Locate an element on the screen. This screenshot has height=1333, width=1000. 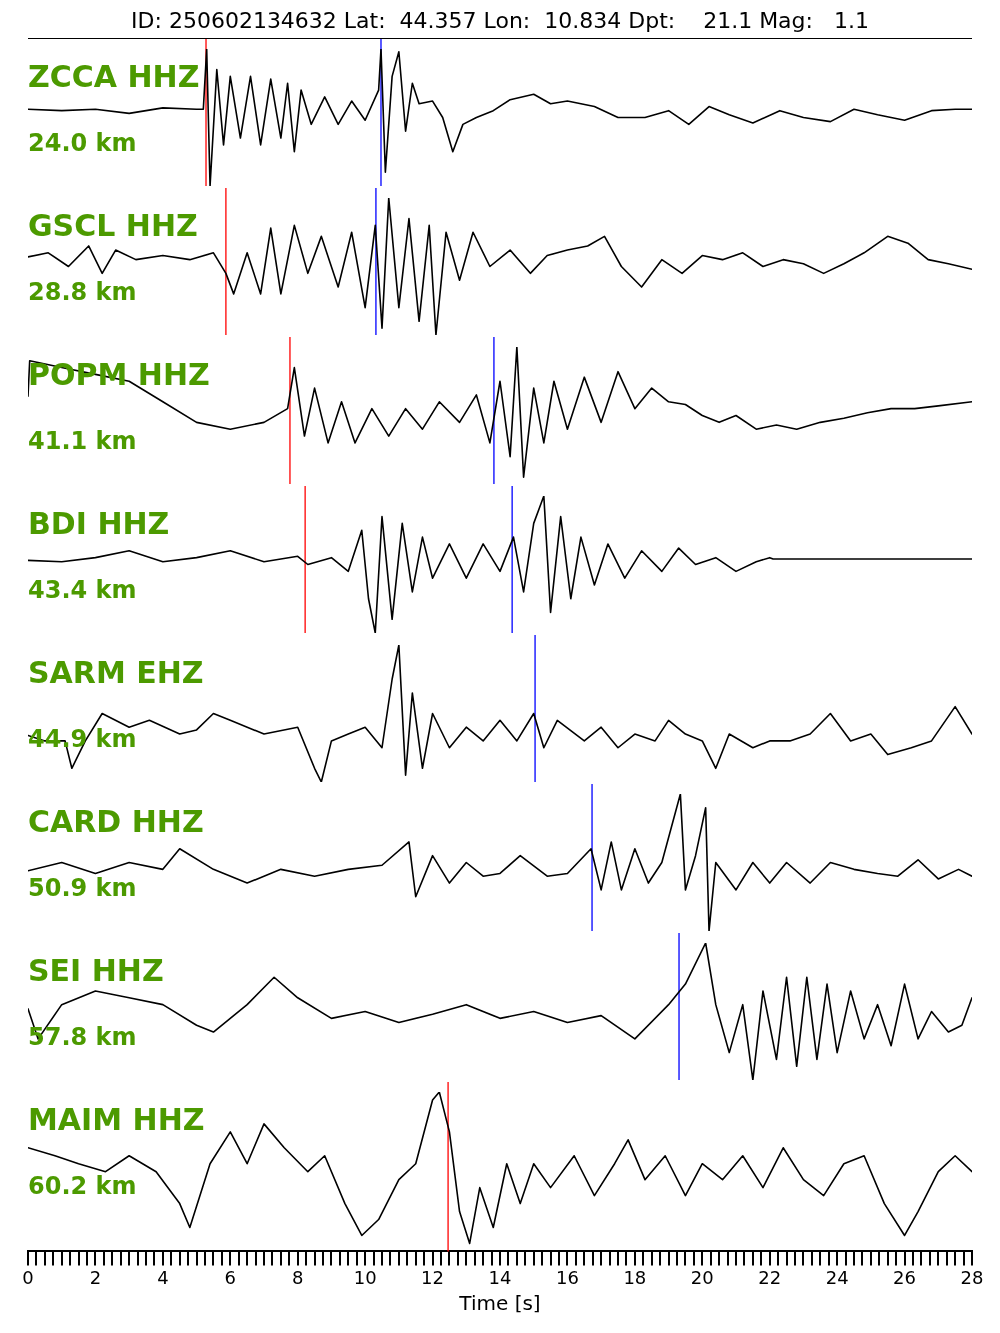
x-tick-label: 28 is located at coordinates (972, 1277).